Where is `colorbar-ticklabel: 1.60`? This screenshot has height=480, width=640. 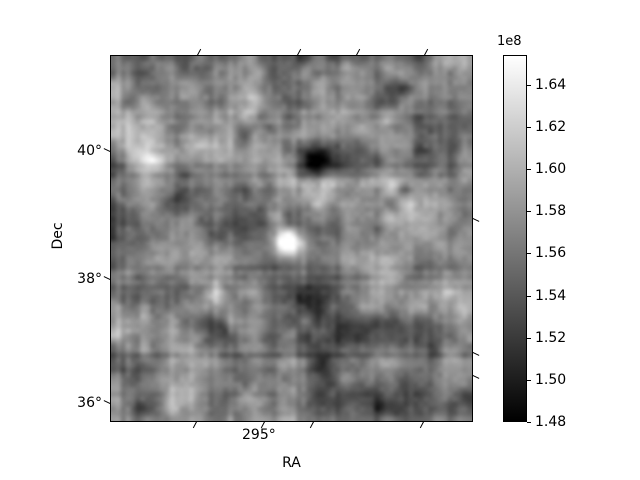
colorbar-ticklabel: 1.60 is located at coordinates (551, 169).